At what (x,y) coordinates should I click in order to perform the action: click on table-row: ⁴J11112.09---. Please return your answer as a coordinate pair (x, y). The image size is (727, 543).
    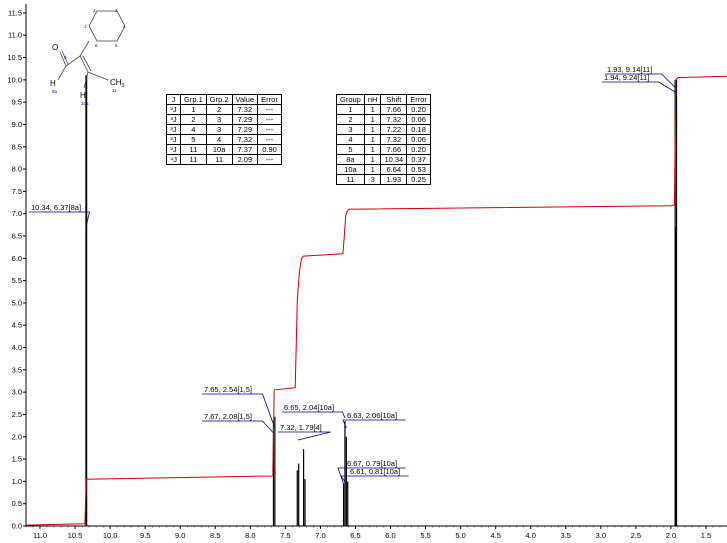
    Looking at the image, I should click on (224, 160).